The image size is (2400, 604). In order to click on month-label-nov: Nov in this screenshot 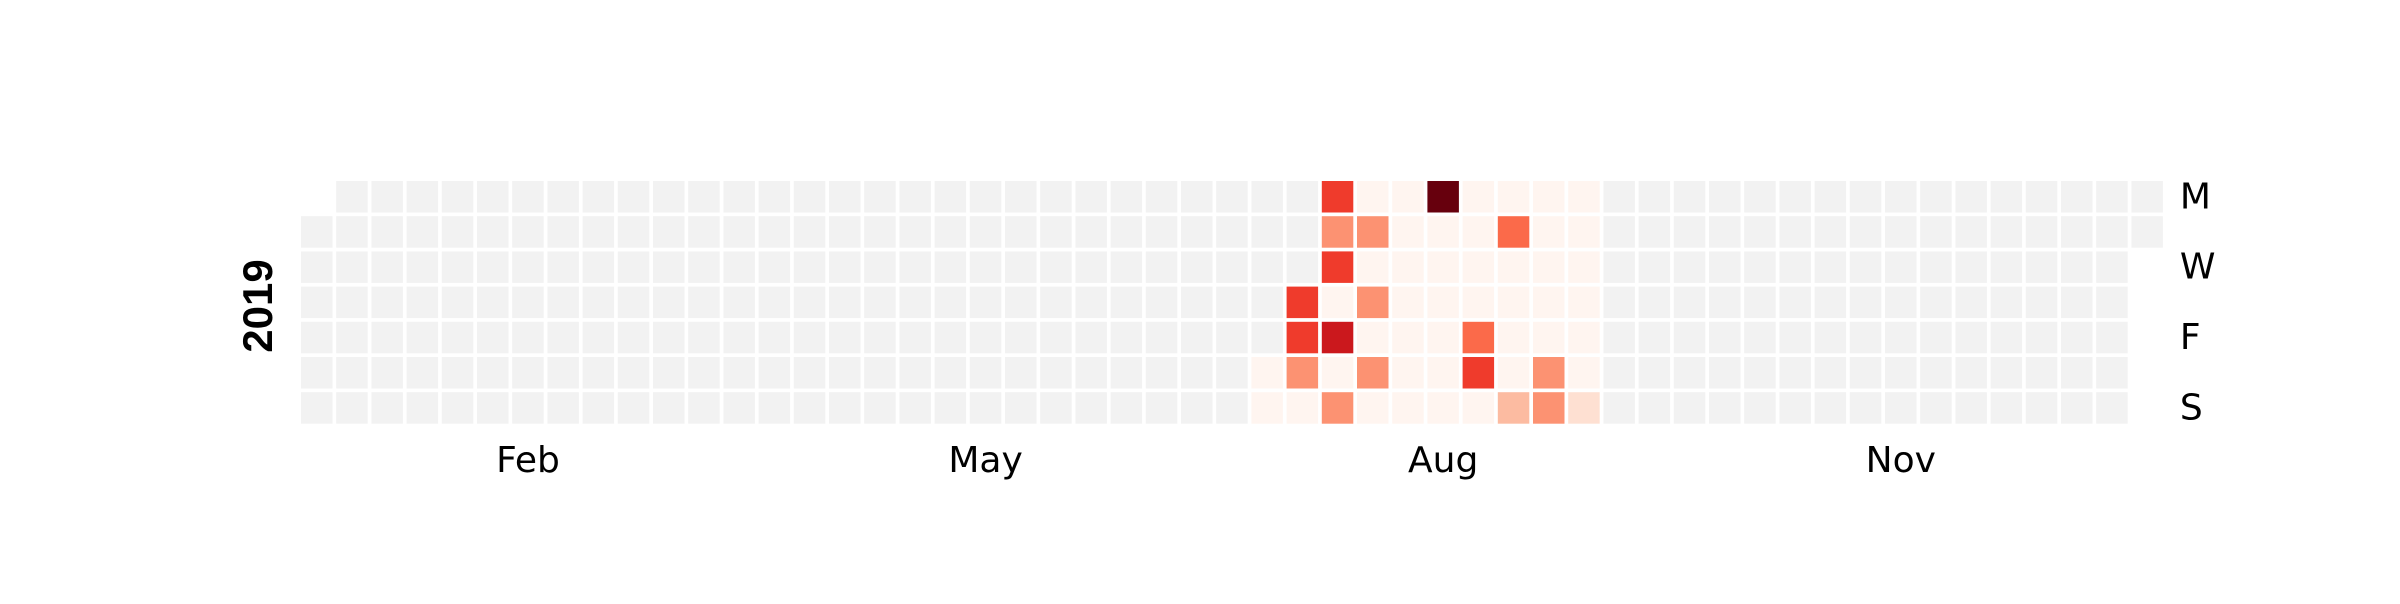, I will do `click(1901, 460)`.